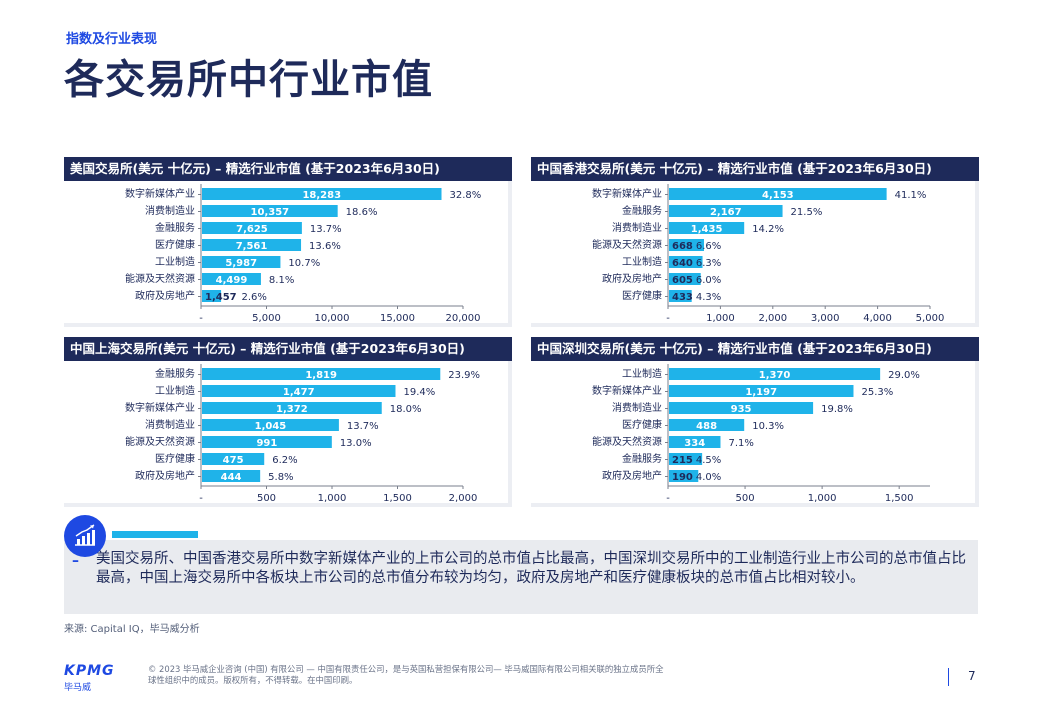 The image size is (1040, 720). I want to click on category-label: 医疗健康, so click(175, 458).